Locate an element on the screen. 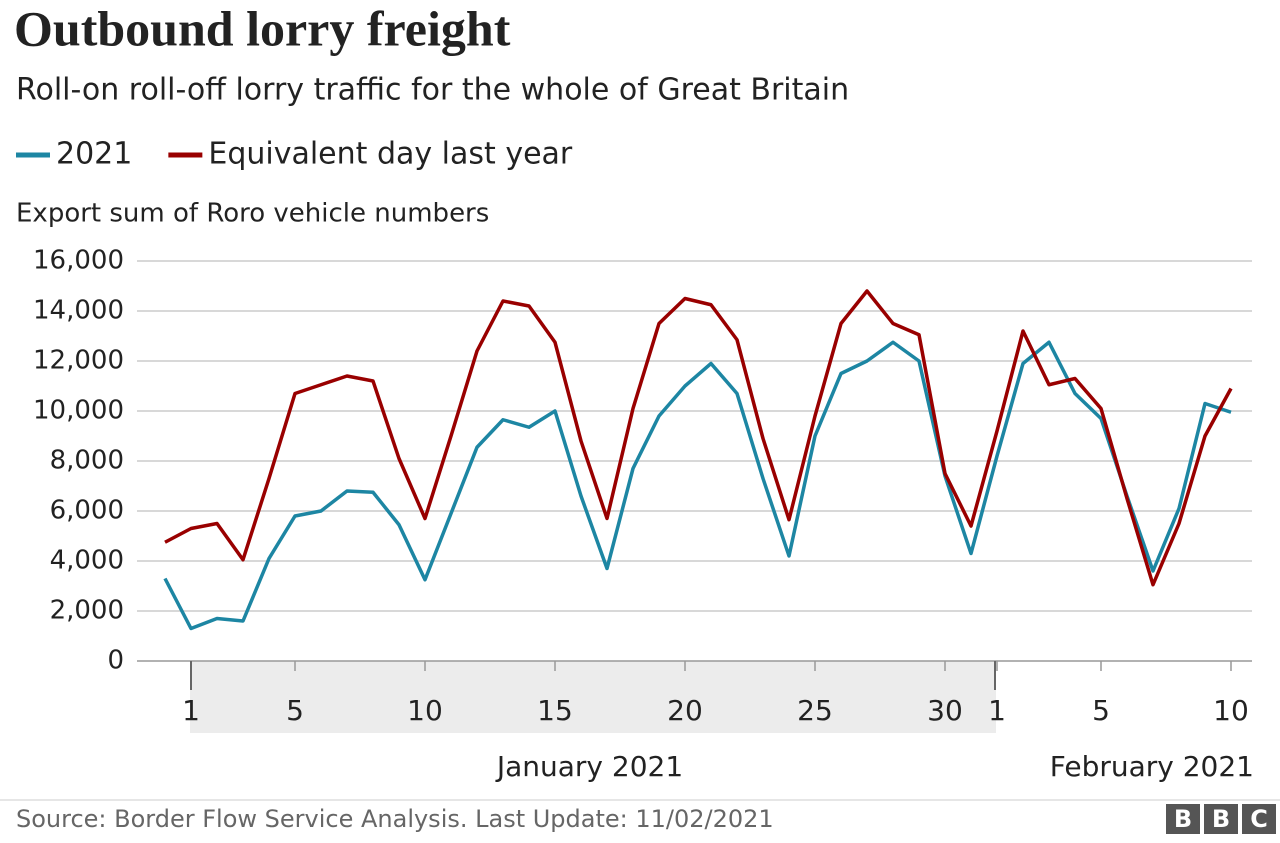 This screenshot has height=843, width=1280. y-tick-label: 8,000 is located at coordinates (87, 461).